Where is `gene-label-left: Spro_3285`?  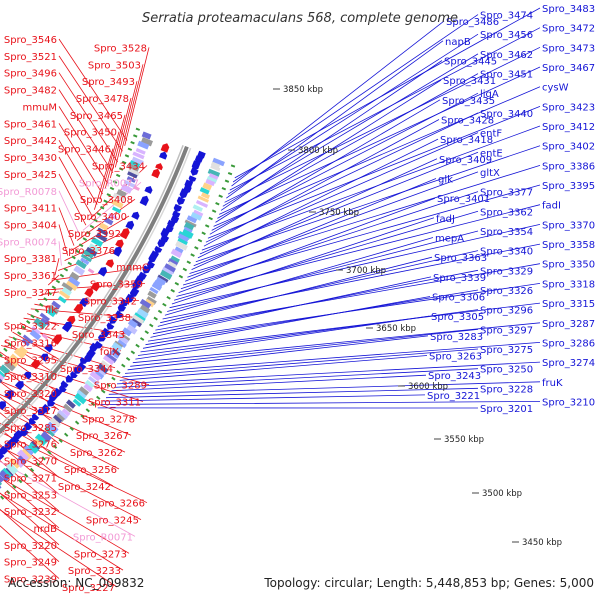
gene-label-left: Spro_3285 is located at coordinates (30, 428).